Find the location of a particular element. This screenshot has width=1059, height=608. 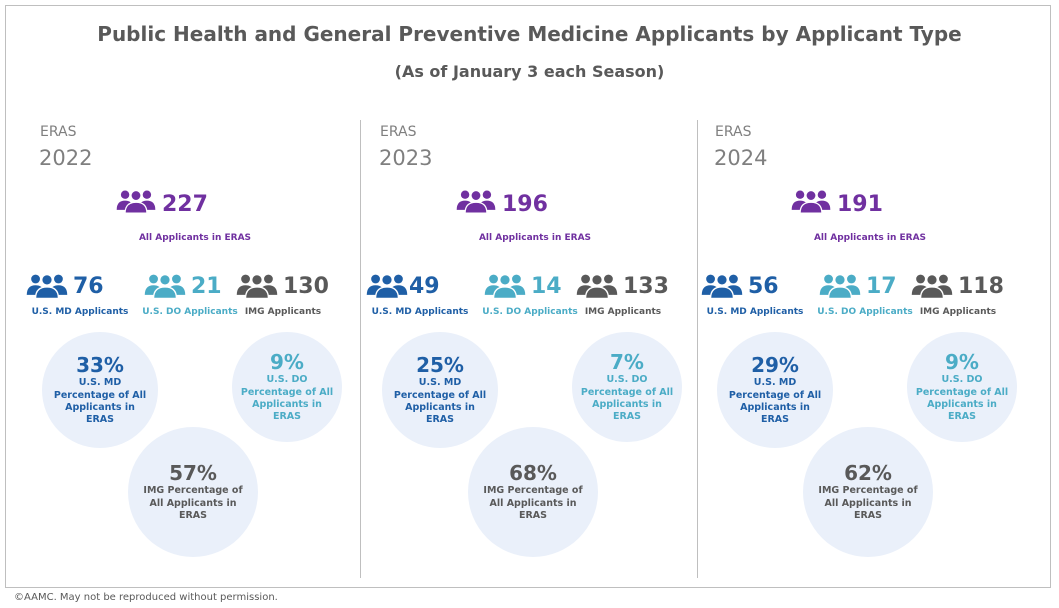

year-label: 2022 is located at coordinates (66, 158).